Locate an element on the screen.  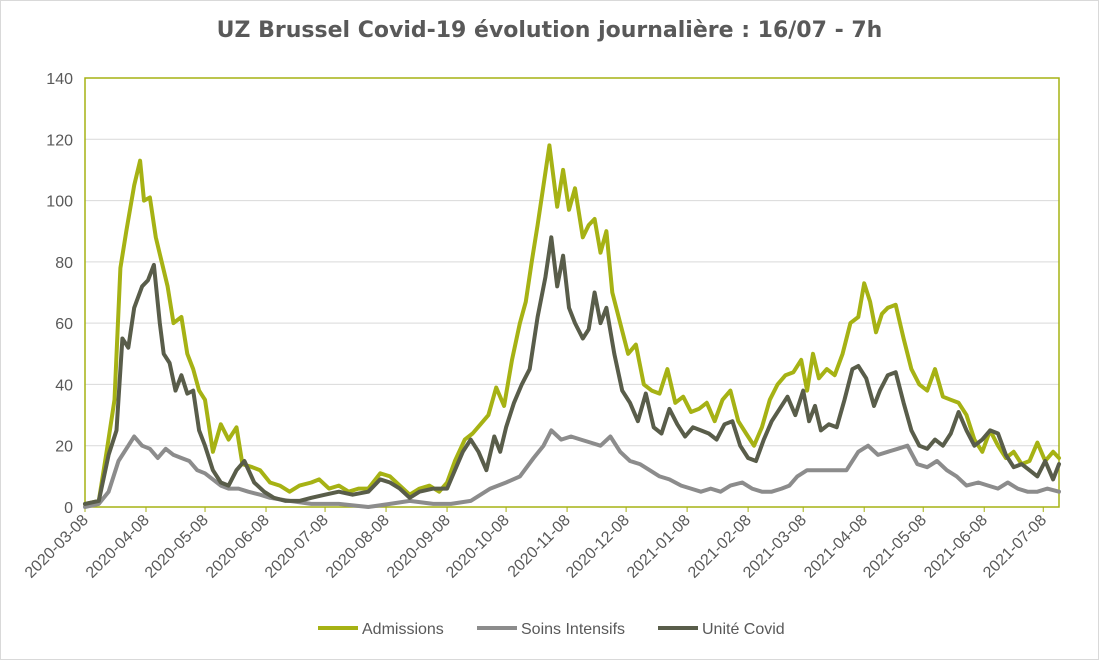
series-line-soins-intensifs is located at coordinates (572, 468).